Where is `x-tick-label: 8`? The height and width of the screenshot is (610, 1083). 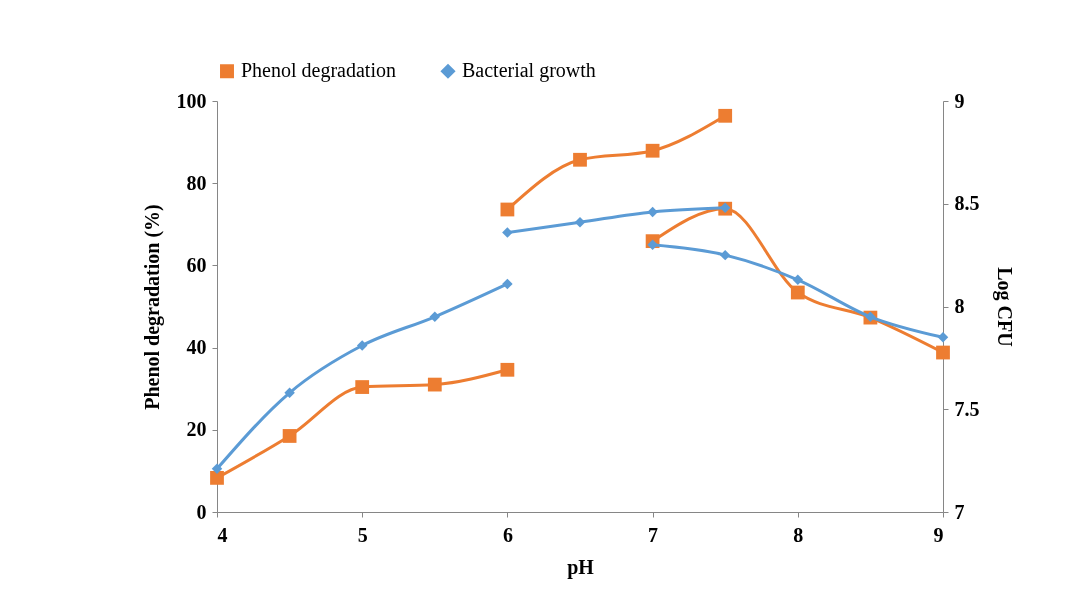 x-tick-label: 8 is located at coordinates (798, 534).